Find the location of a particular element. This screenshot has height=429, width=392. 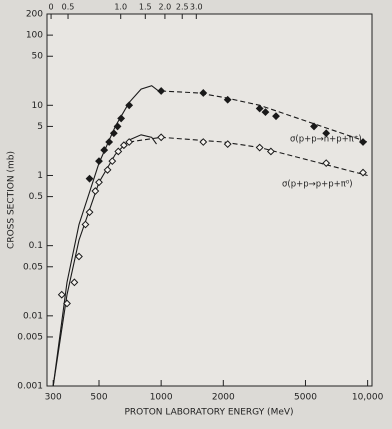

y-tick-label: 0.1 is located at coordinates (36, 246).